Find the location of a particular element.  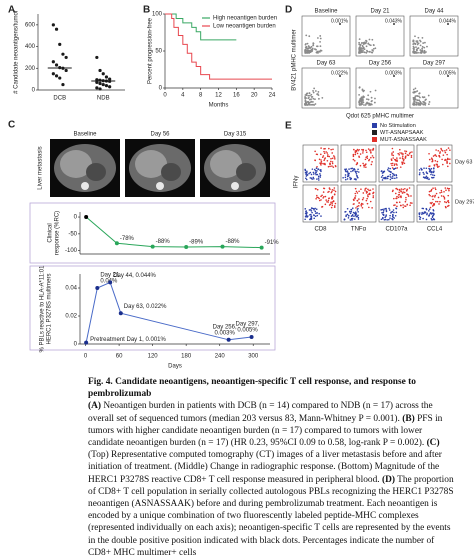

y-axis-label: Percent progression-free is located at coordinates (151, 50).